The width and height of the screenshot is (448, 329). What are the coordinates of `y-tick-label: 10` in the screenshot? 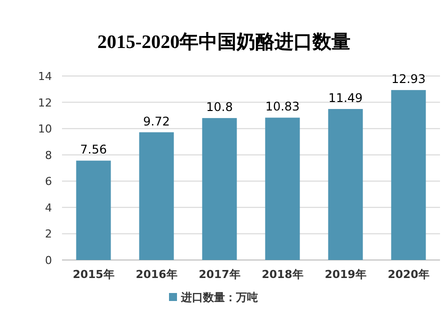 It's located at (45, 129).